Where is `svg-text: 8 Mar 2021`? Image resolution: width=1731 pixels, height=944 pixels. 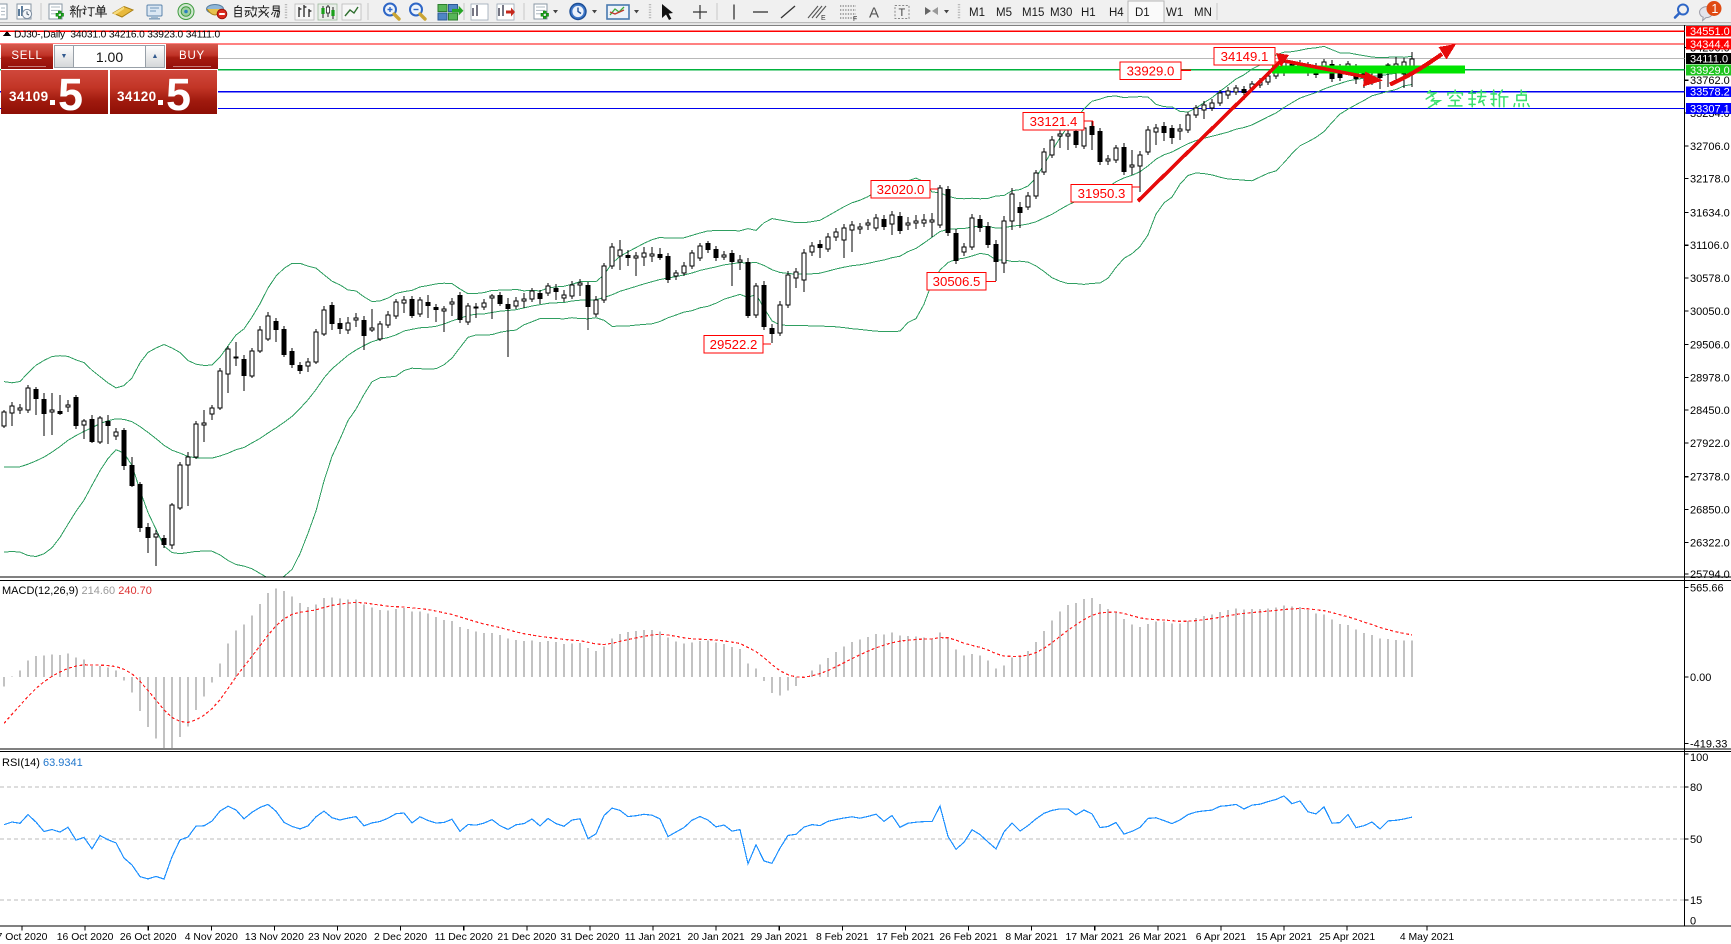 svg-text: 8 Mar 2021 is located at coordinates (1031, 937).